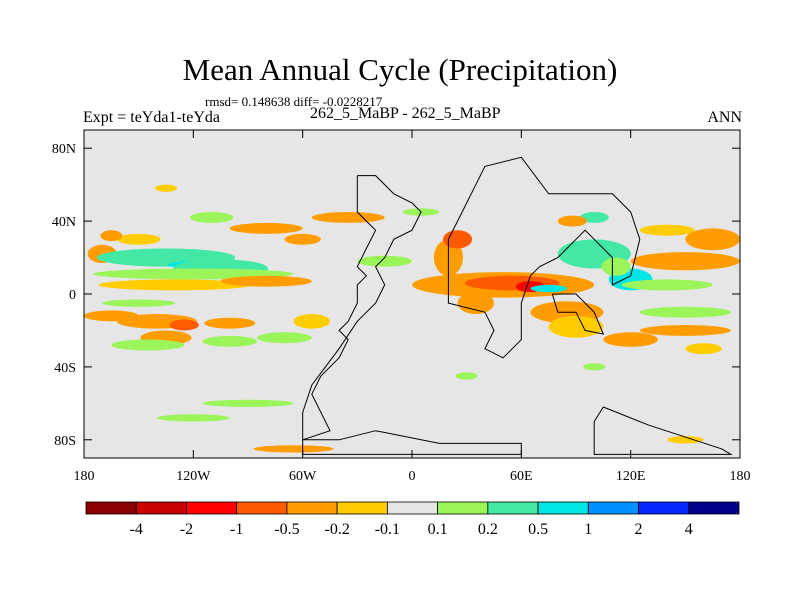 Image resolution: width=800 pixels, height=600 pixels. What do you see at coordinates (400, 69) in the screenshot?
I see `chart-title: Mean Annual Cycle (Precipitation)` at bounding box center [400, 69].